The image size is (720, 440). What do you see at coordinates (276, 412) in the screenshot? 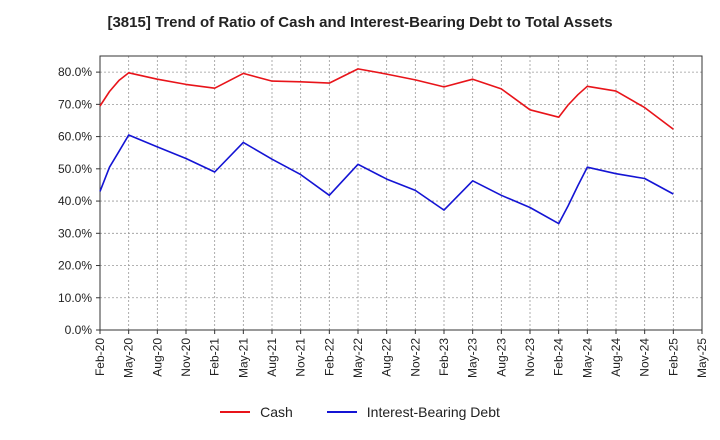
I see `legend-label-cash: Cash` at bounding box center [276, 412].